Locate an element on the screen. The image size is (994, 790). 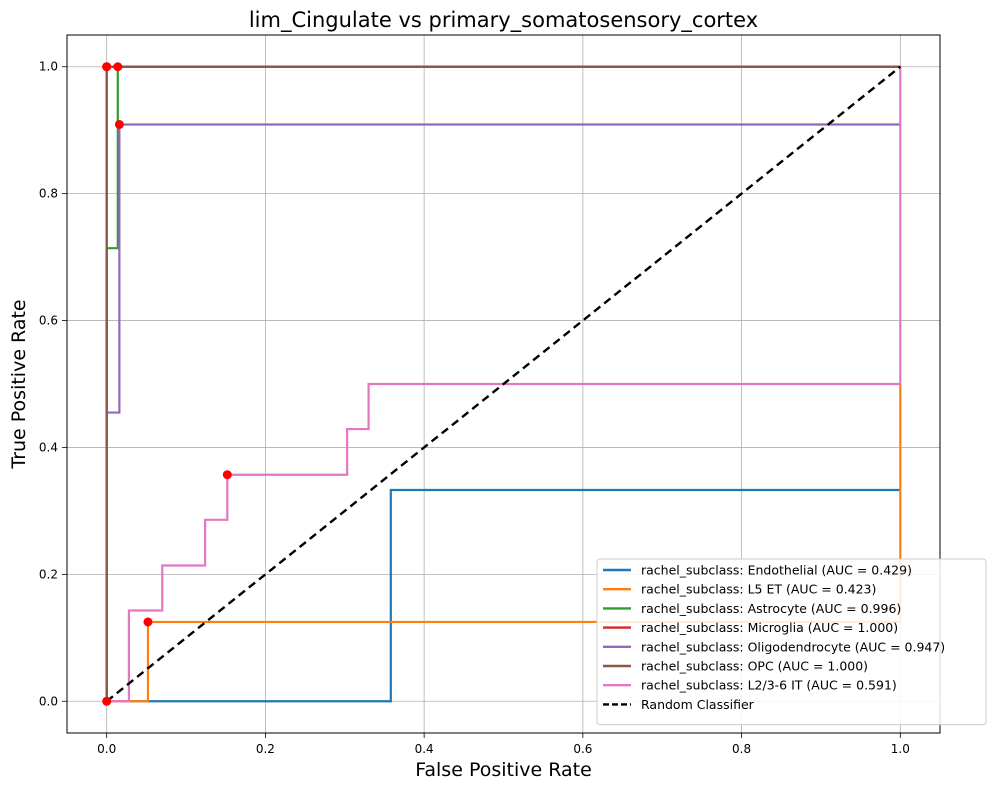
y-tick-label: 0.8 is located at coordinates (48, 194).